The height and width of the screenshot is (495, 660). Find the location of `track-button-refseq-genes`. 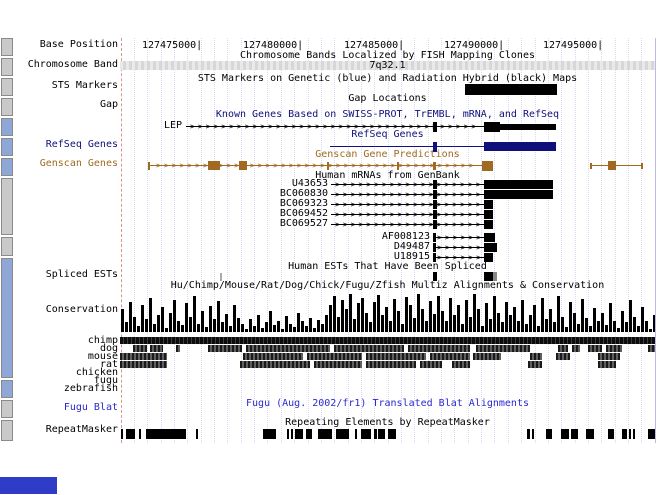

track-button-refseq-genes is located at coordinates (7, 147).